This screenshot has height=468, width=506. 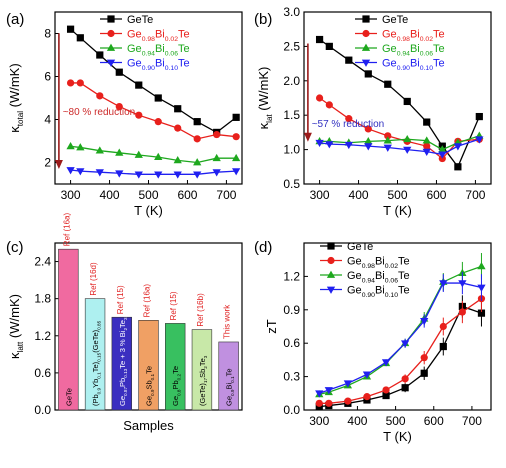 I want to click on bar-group-0: Ref (16a) GeTe, so click(x=68, y=312).